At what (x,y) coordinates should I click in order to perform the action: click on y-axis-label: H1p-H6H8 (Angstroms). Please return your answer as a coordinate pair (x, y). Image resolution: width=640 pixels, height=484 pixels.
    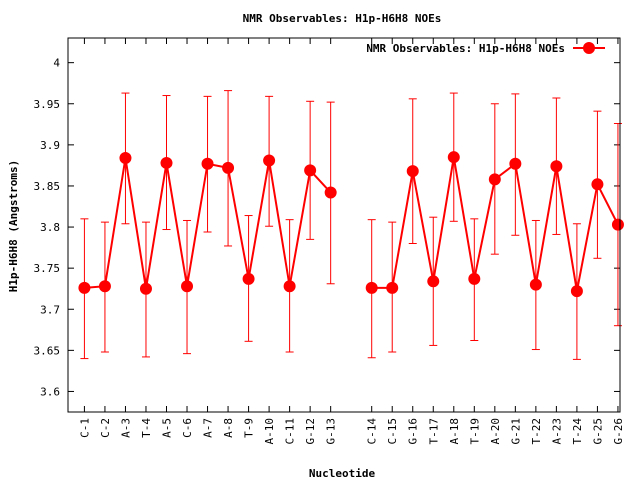
    Looking at the image, I should click on (13, 226).